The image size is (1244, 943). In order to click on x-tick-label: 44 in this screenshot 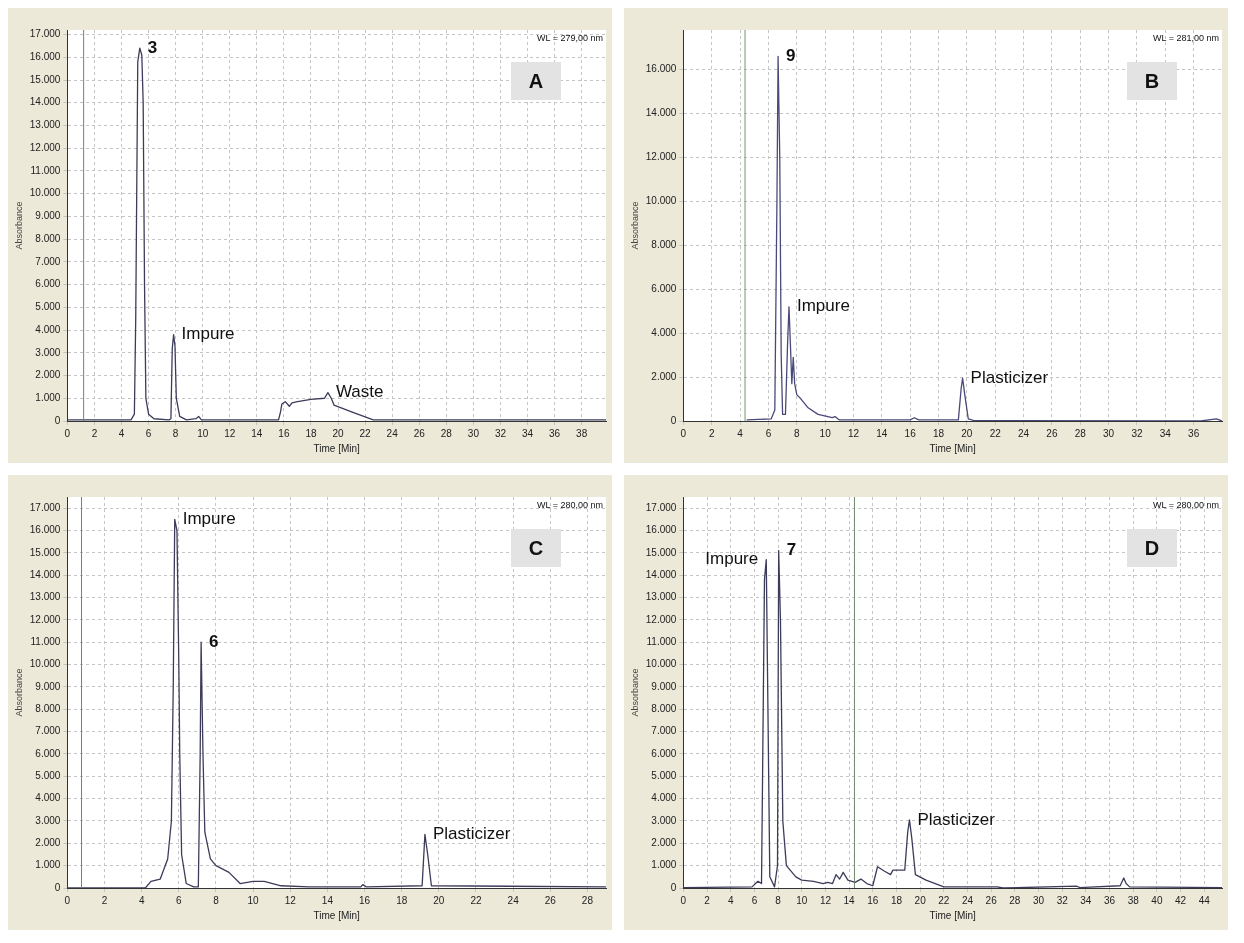, I will do `click(1204, 900)`.